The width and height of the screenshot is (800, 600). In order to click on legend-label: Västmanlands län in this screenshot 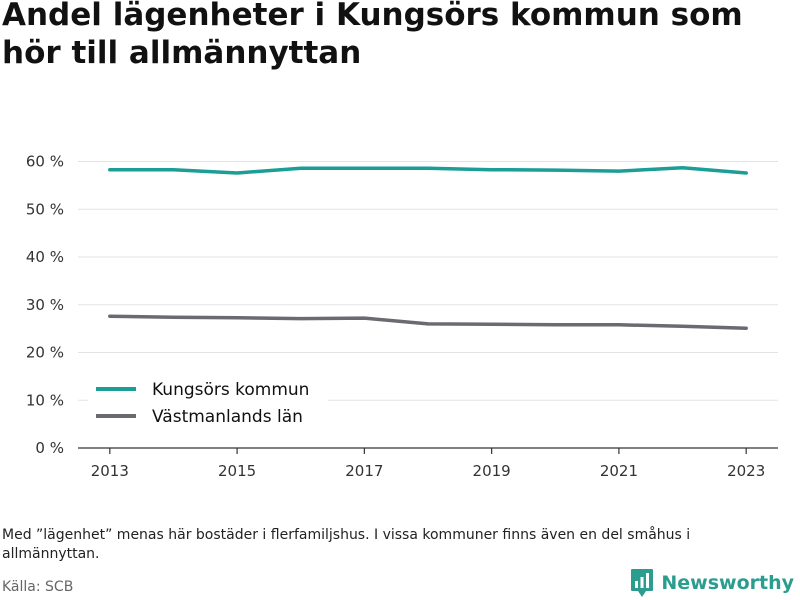, I will do `click(227, 417)`.